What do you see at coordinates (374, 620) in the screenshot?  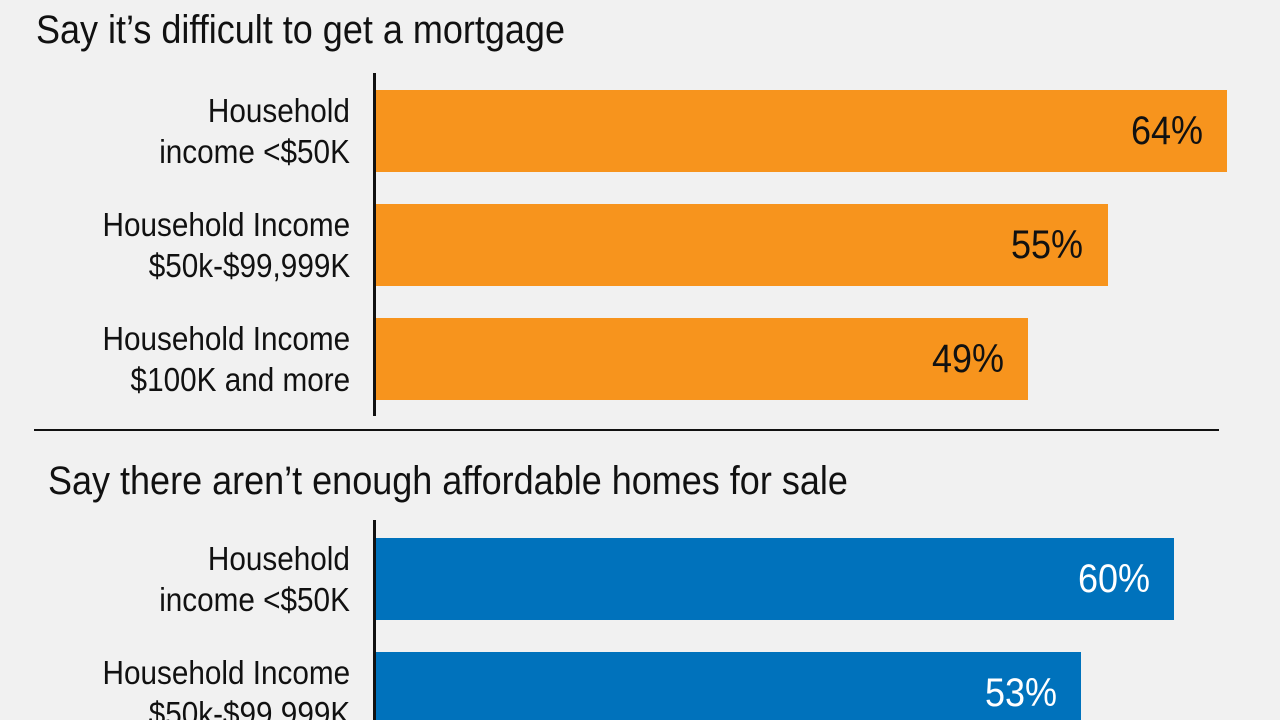 I see `y-axis-line-affordable-homes` at bounding box center [374, 620].